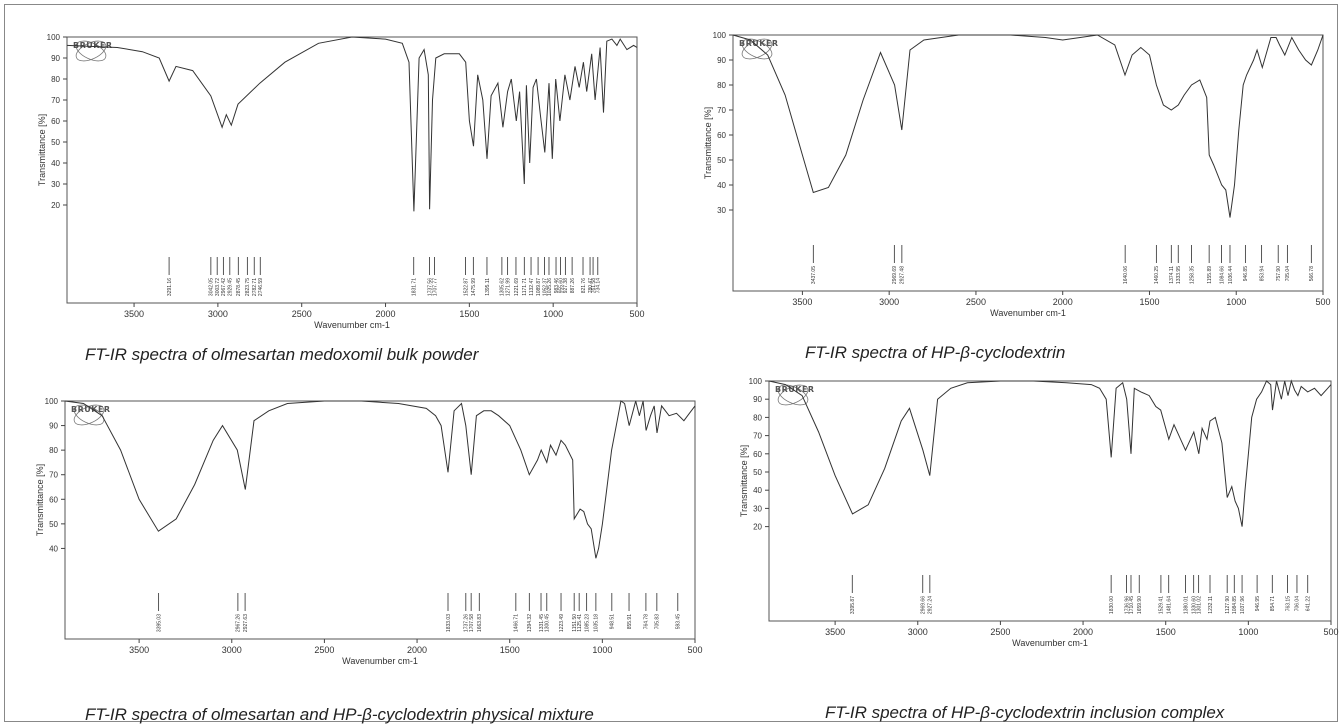 The width and height of the screenshot is (1344, 728). What do you see at coordinates (931, 605) in the screenshot?
I see `peak-label: 2927.24` at bounding box center [931, 605].